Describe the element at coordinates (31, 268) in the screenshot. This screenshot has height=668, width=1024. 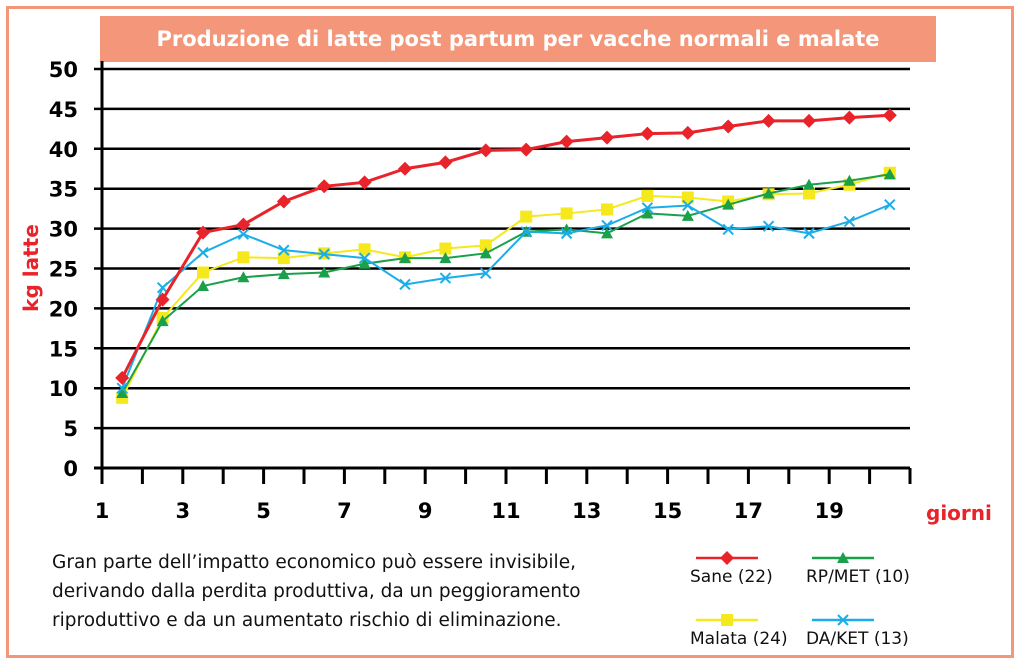
I see `y-axis-label: kg latte` at that location.